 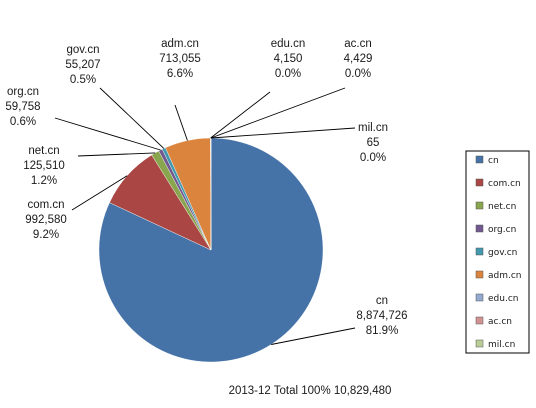 What do you see at coordinates (283, 133) in the screenshot?
I see `leader-line-mil-cn` at bounding box center [283, 133].